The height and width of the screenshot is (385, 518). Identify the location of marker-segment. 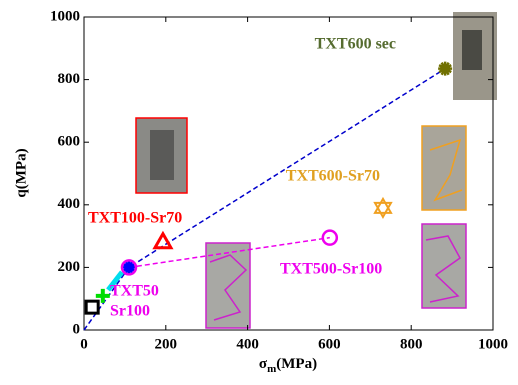
(115, 281).